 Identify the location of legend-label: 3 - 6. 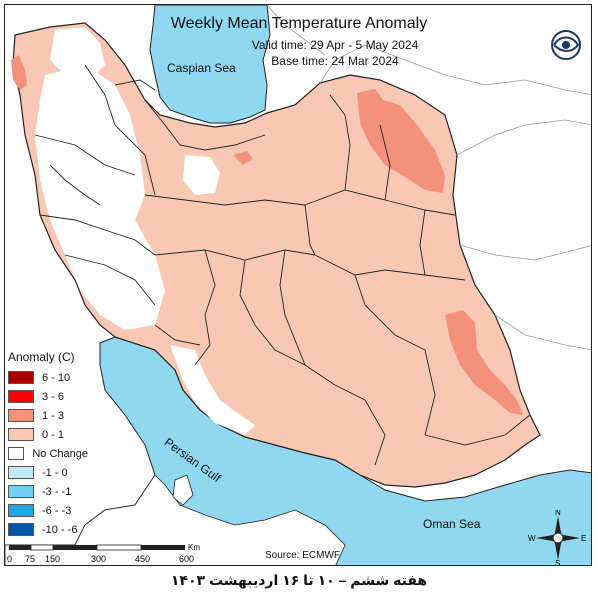
(53, 396).